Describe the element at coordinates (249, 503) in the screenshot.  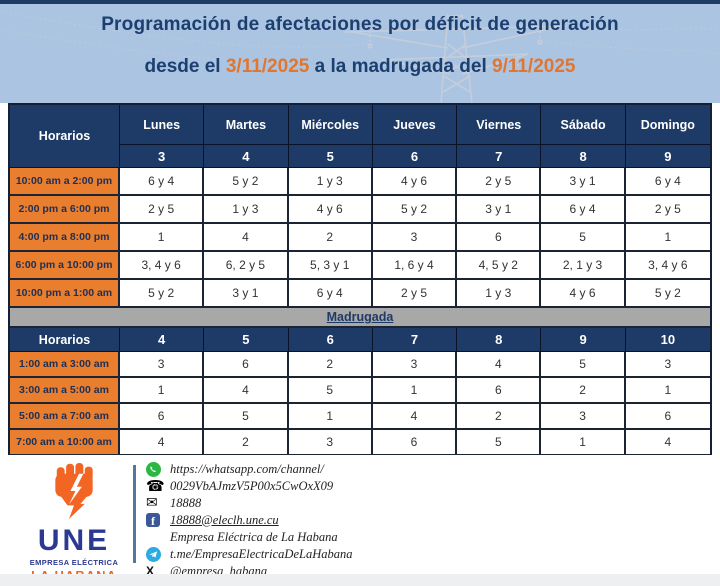
I see `contact-sms: ✉ 18888` at that location.